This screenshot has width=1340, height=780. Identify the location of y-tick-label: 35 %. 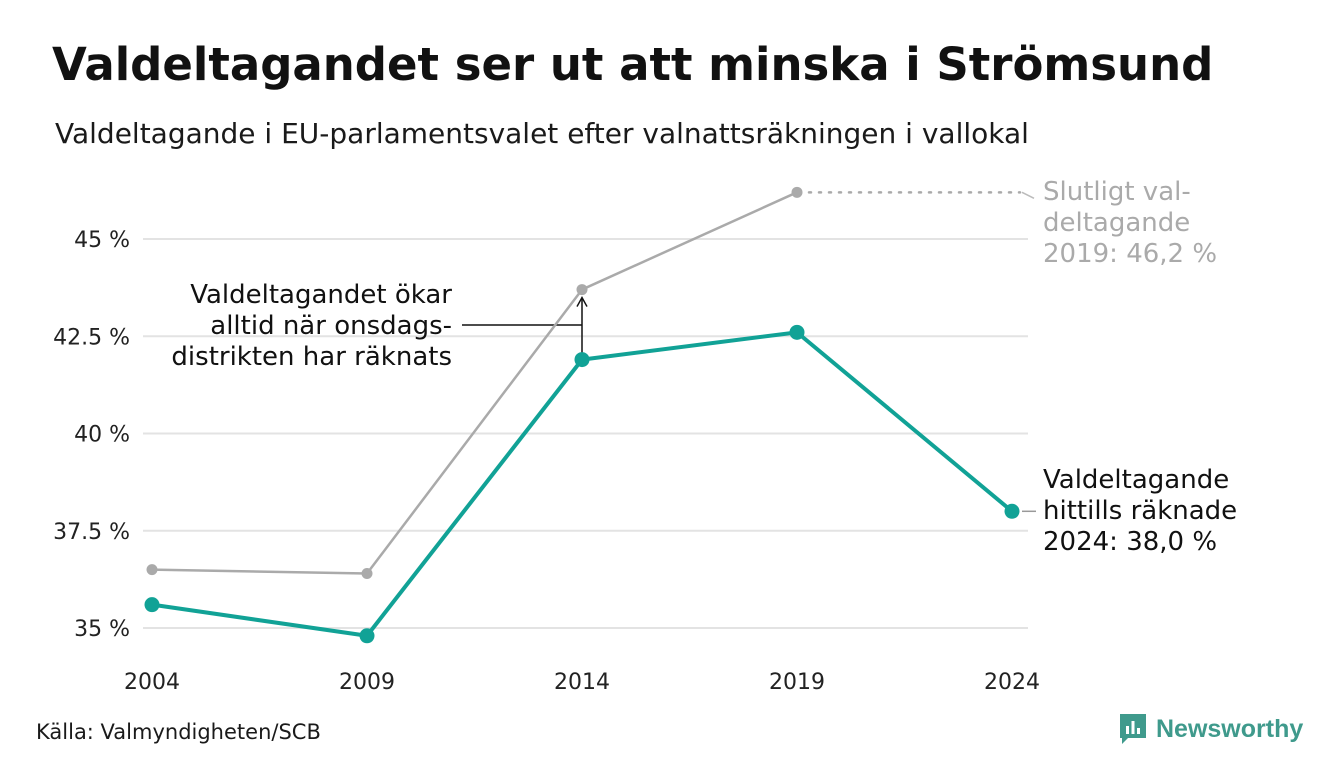
(102, 629).